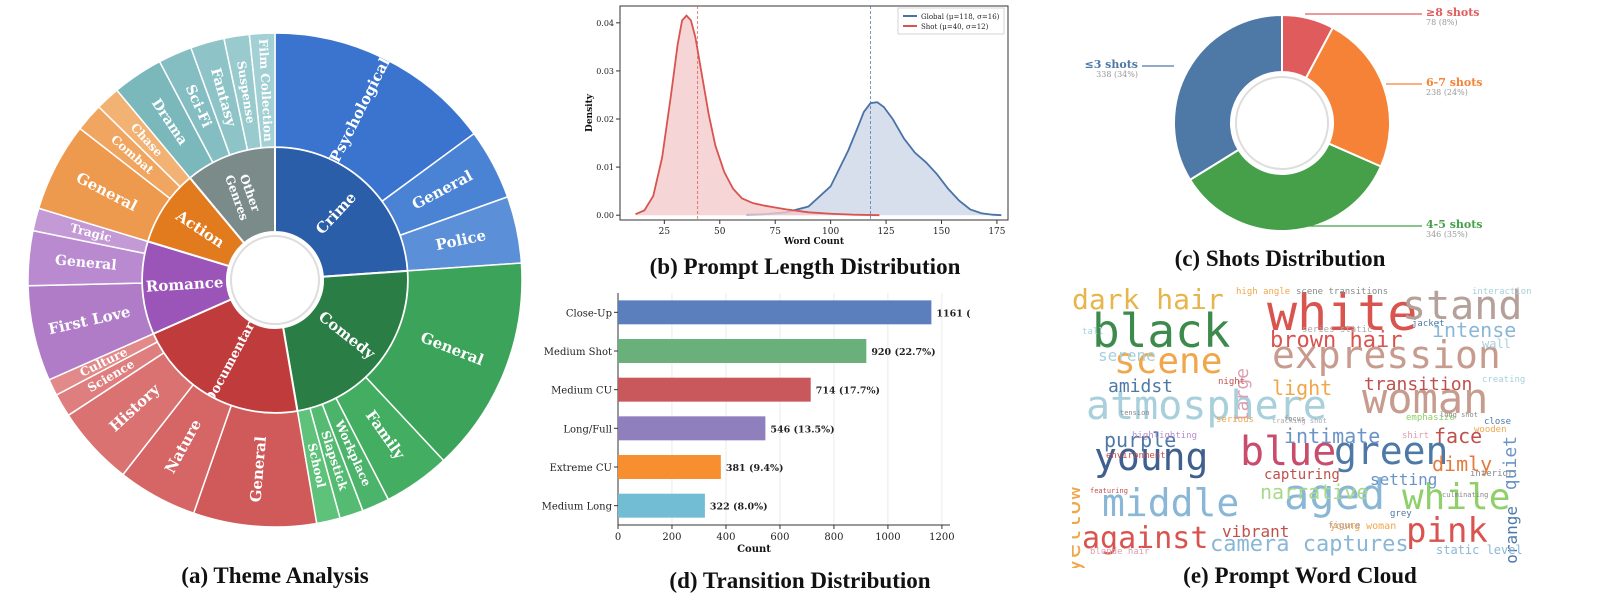 The height and width of the screenshot is (616, 1600). Describe the element at coordinates (779, 537) in the screenshot. I see `x-tick-label: 600` at that location.